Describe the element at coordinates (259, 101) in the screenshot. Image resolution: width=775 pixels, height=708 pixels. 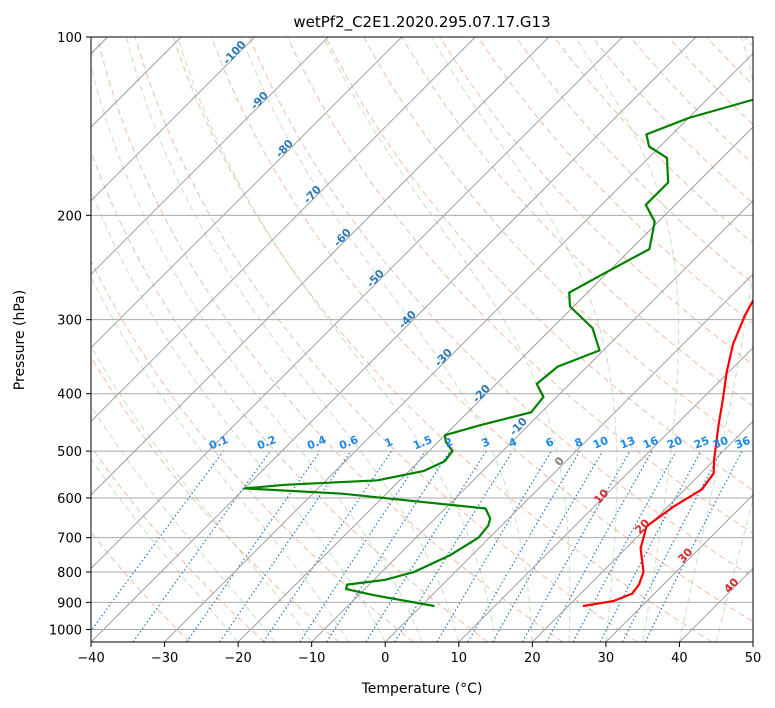
I see `isotherm-label: -90` at that location.